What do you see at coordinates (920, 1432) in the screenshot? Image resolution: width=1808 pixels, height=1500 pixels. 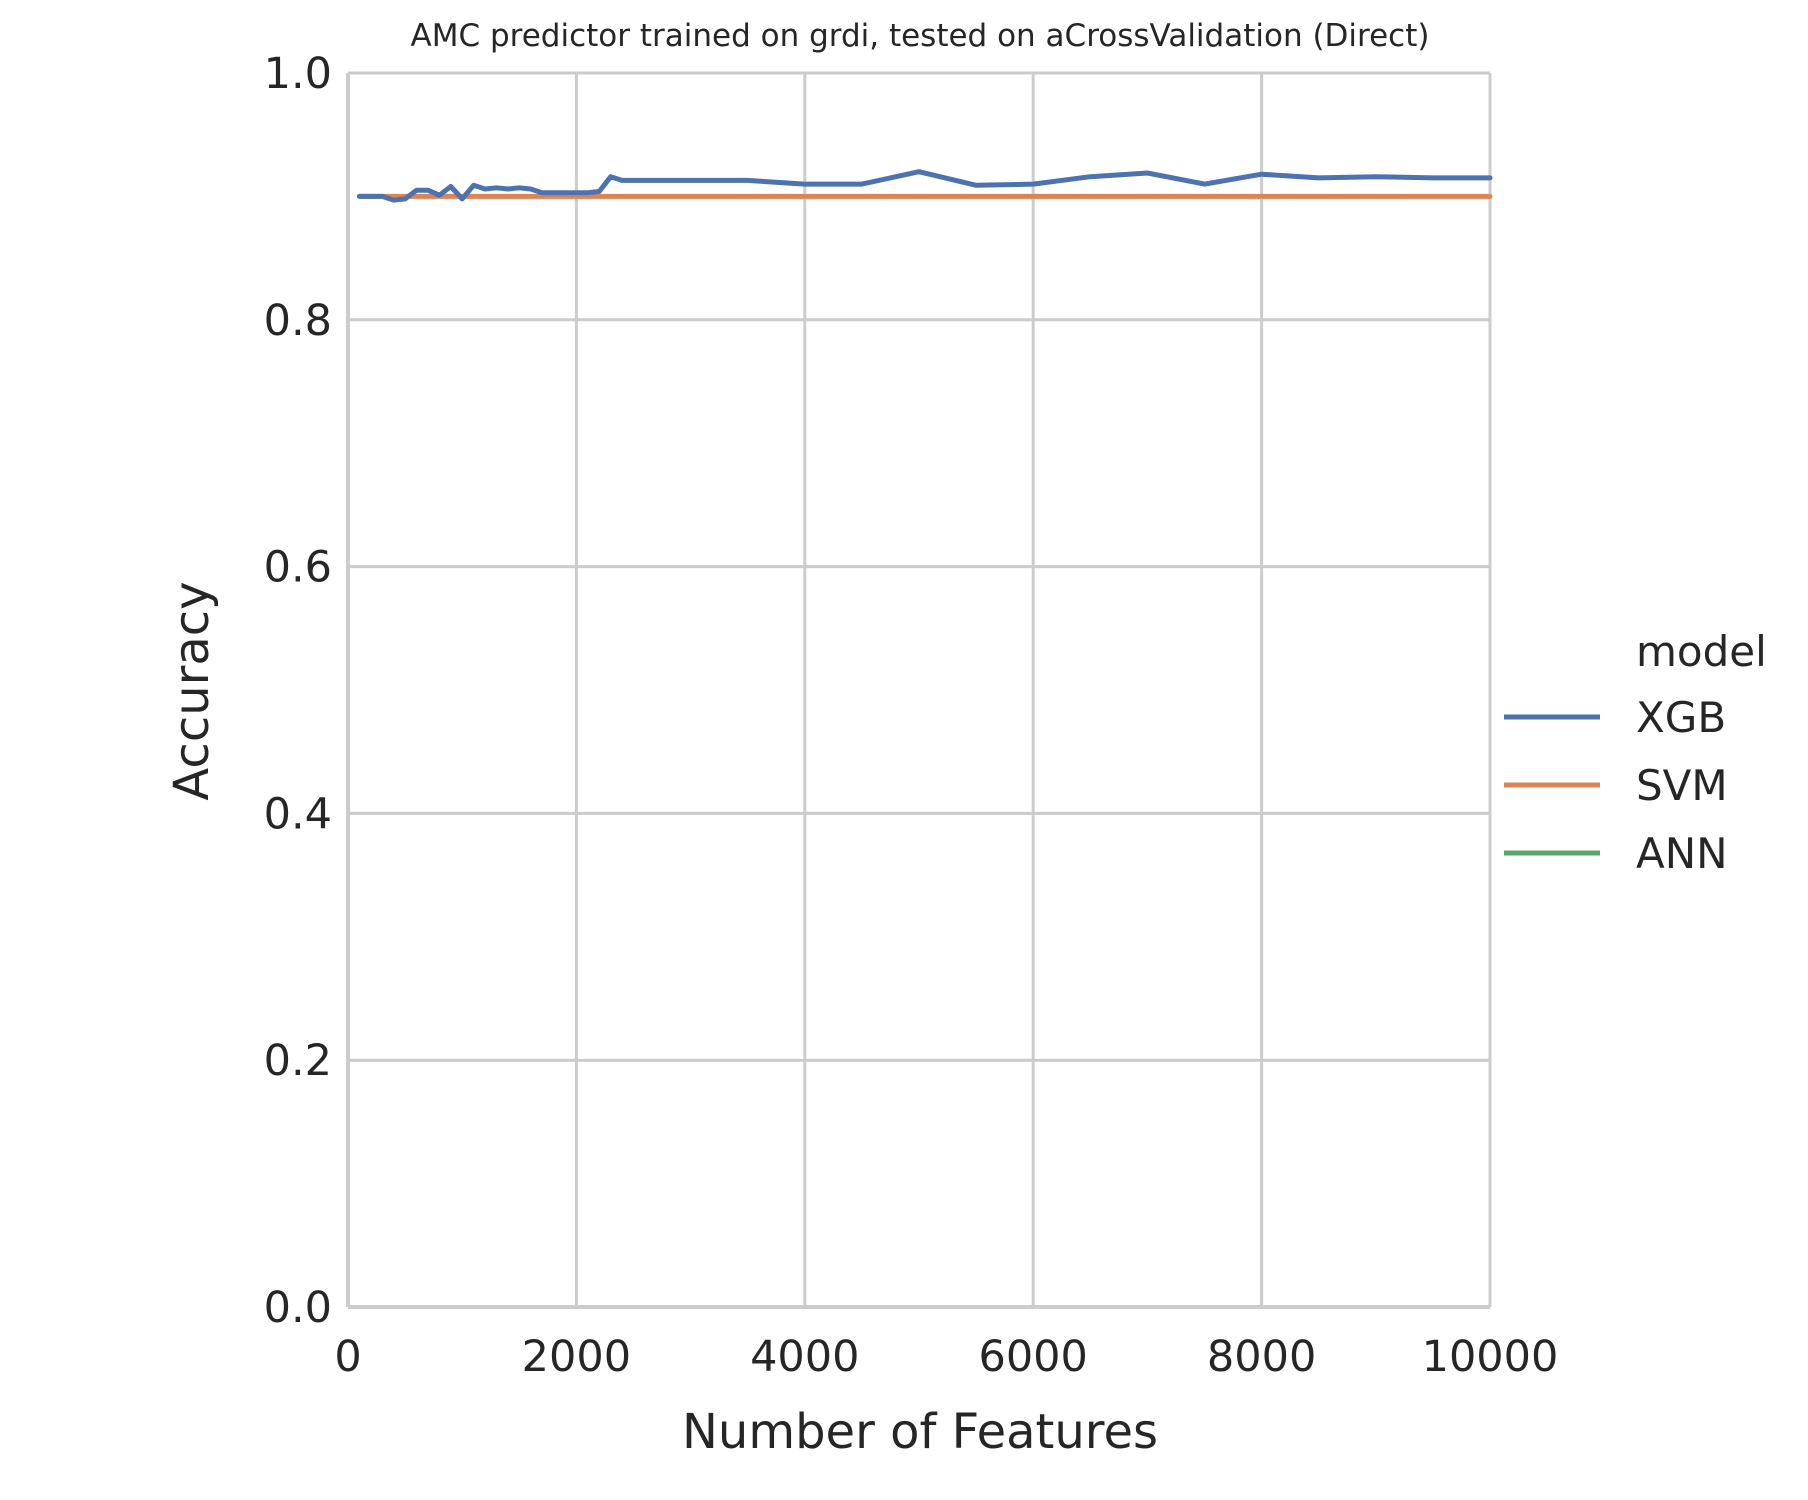 I see `x-axis-label: Number of Features` at bounding box center [920, 1432].